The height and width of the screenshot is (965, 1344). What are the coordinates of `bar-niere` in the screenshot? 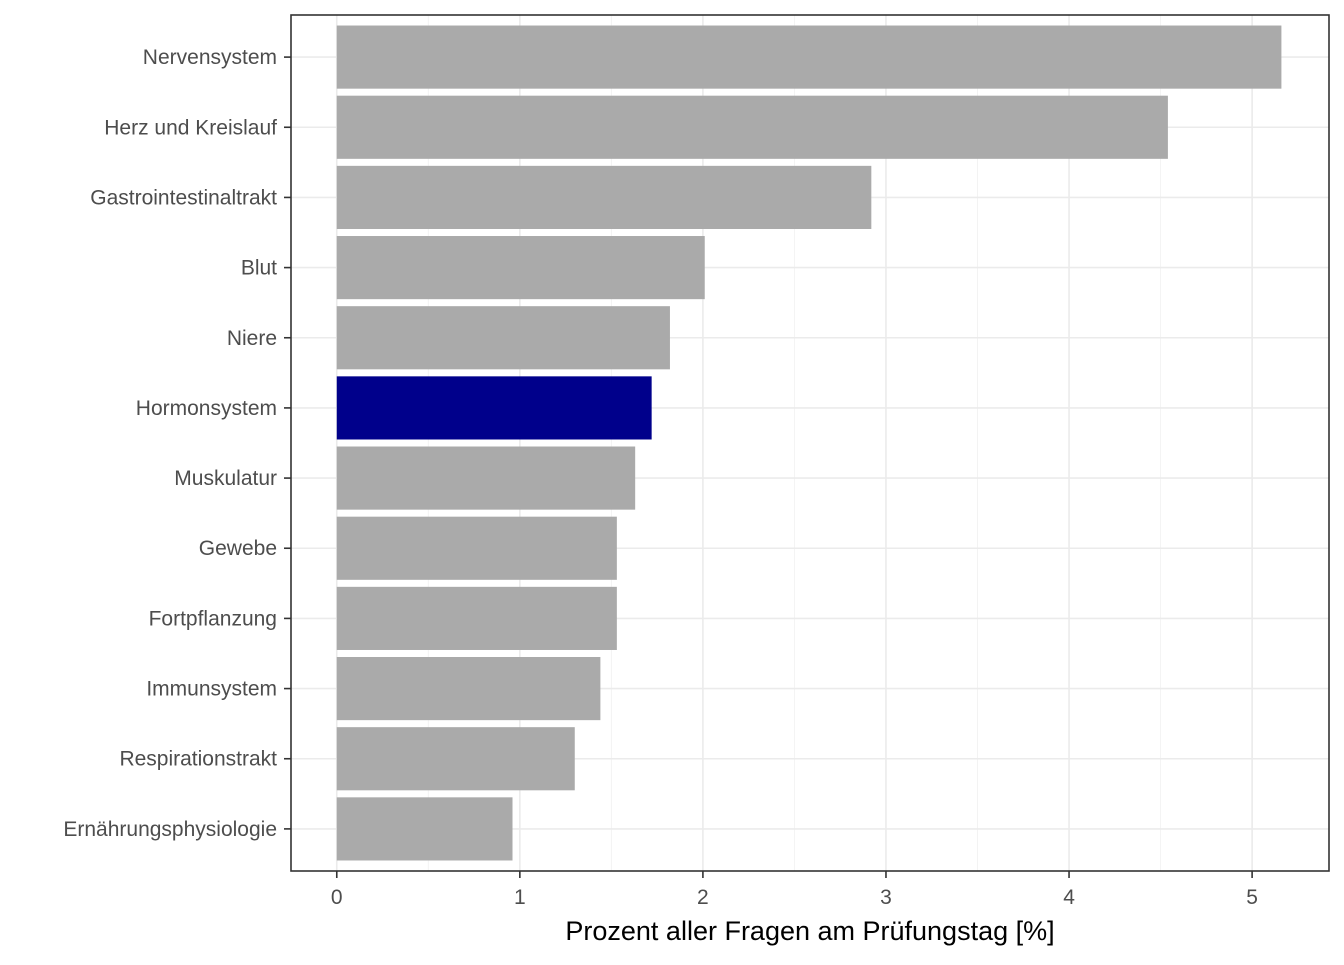 It's located at (503, 338).